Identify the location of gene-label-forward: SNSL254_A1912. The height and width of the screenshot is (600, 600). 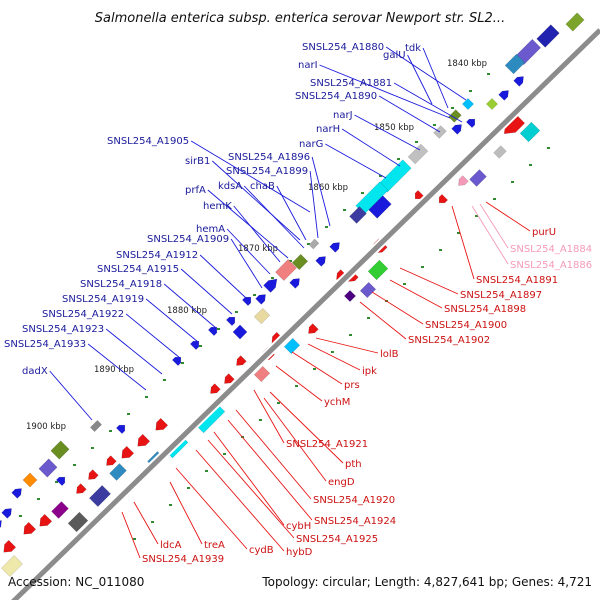
(157, 255).